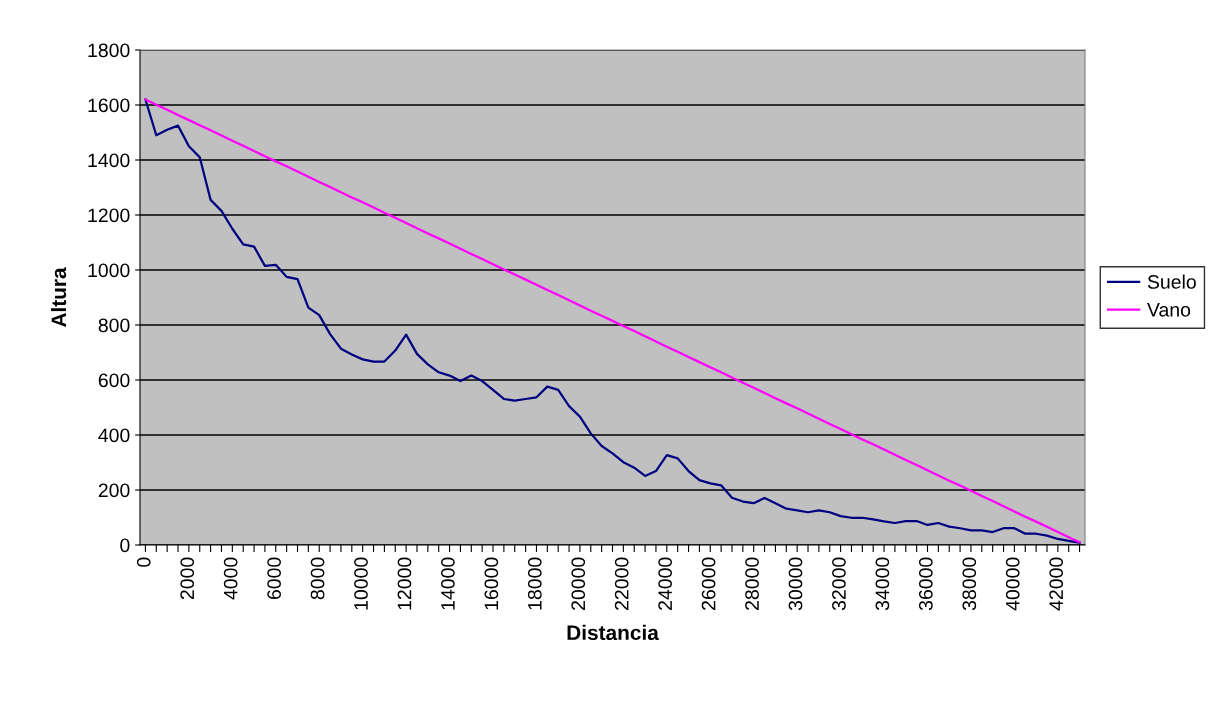 The image size is (1222, 707). I want to click on y-tick-label: 1600, so click(109, 105).